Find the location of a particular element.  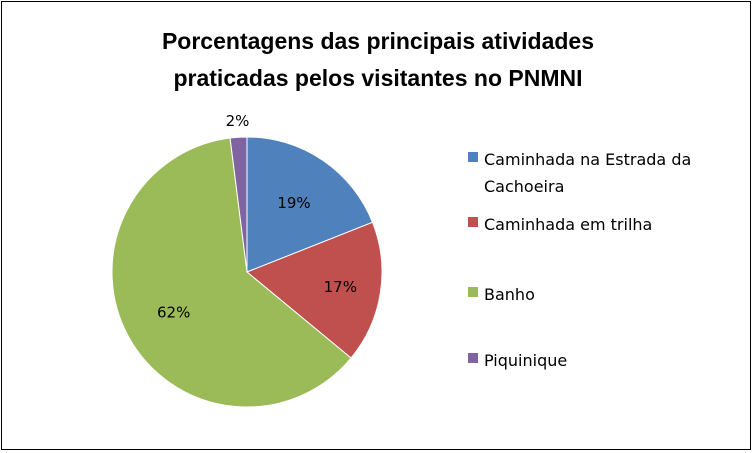

legend-label-caminhada-na-estrada-da-cachoeira-line-1: Caminhada na Estrada da is located at coordinates (587, 159).